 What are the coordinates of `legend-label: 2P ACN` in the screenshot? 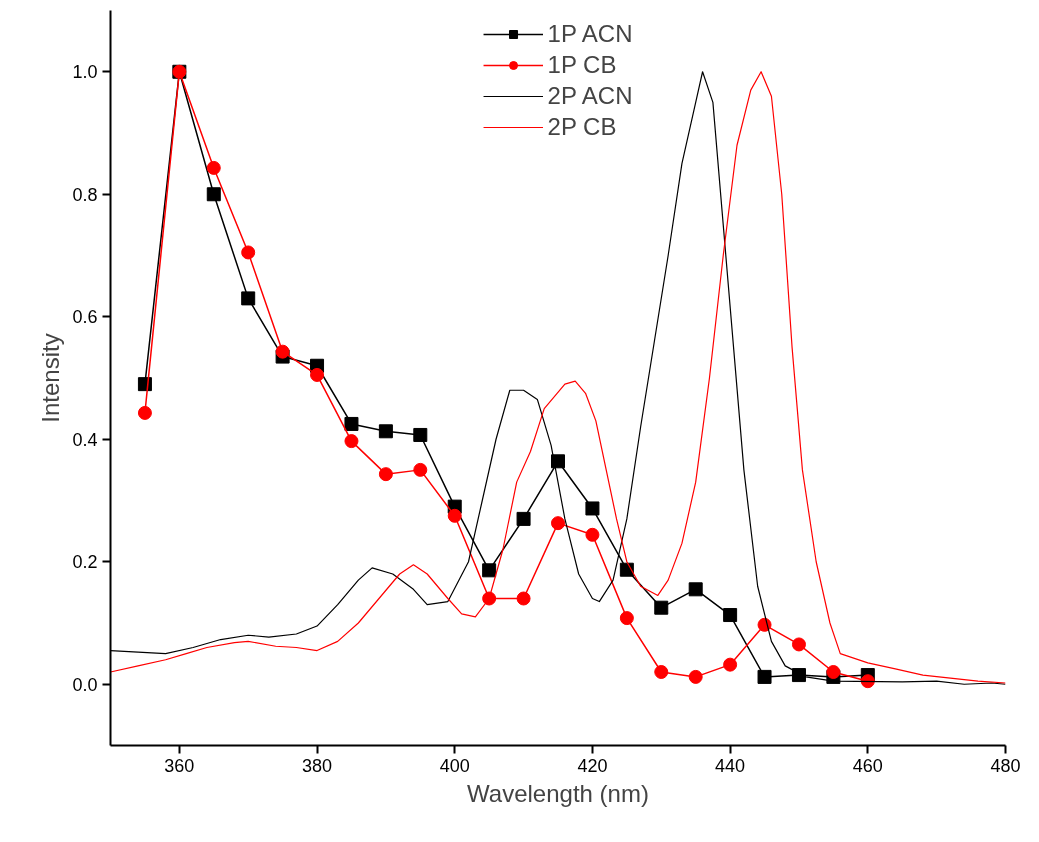 It's located at (590, 96).